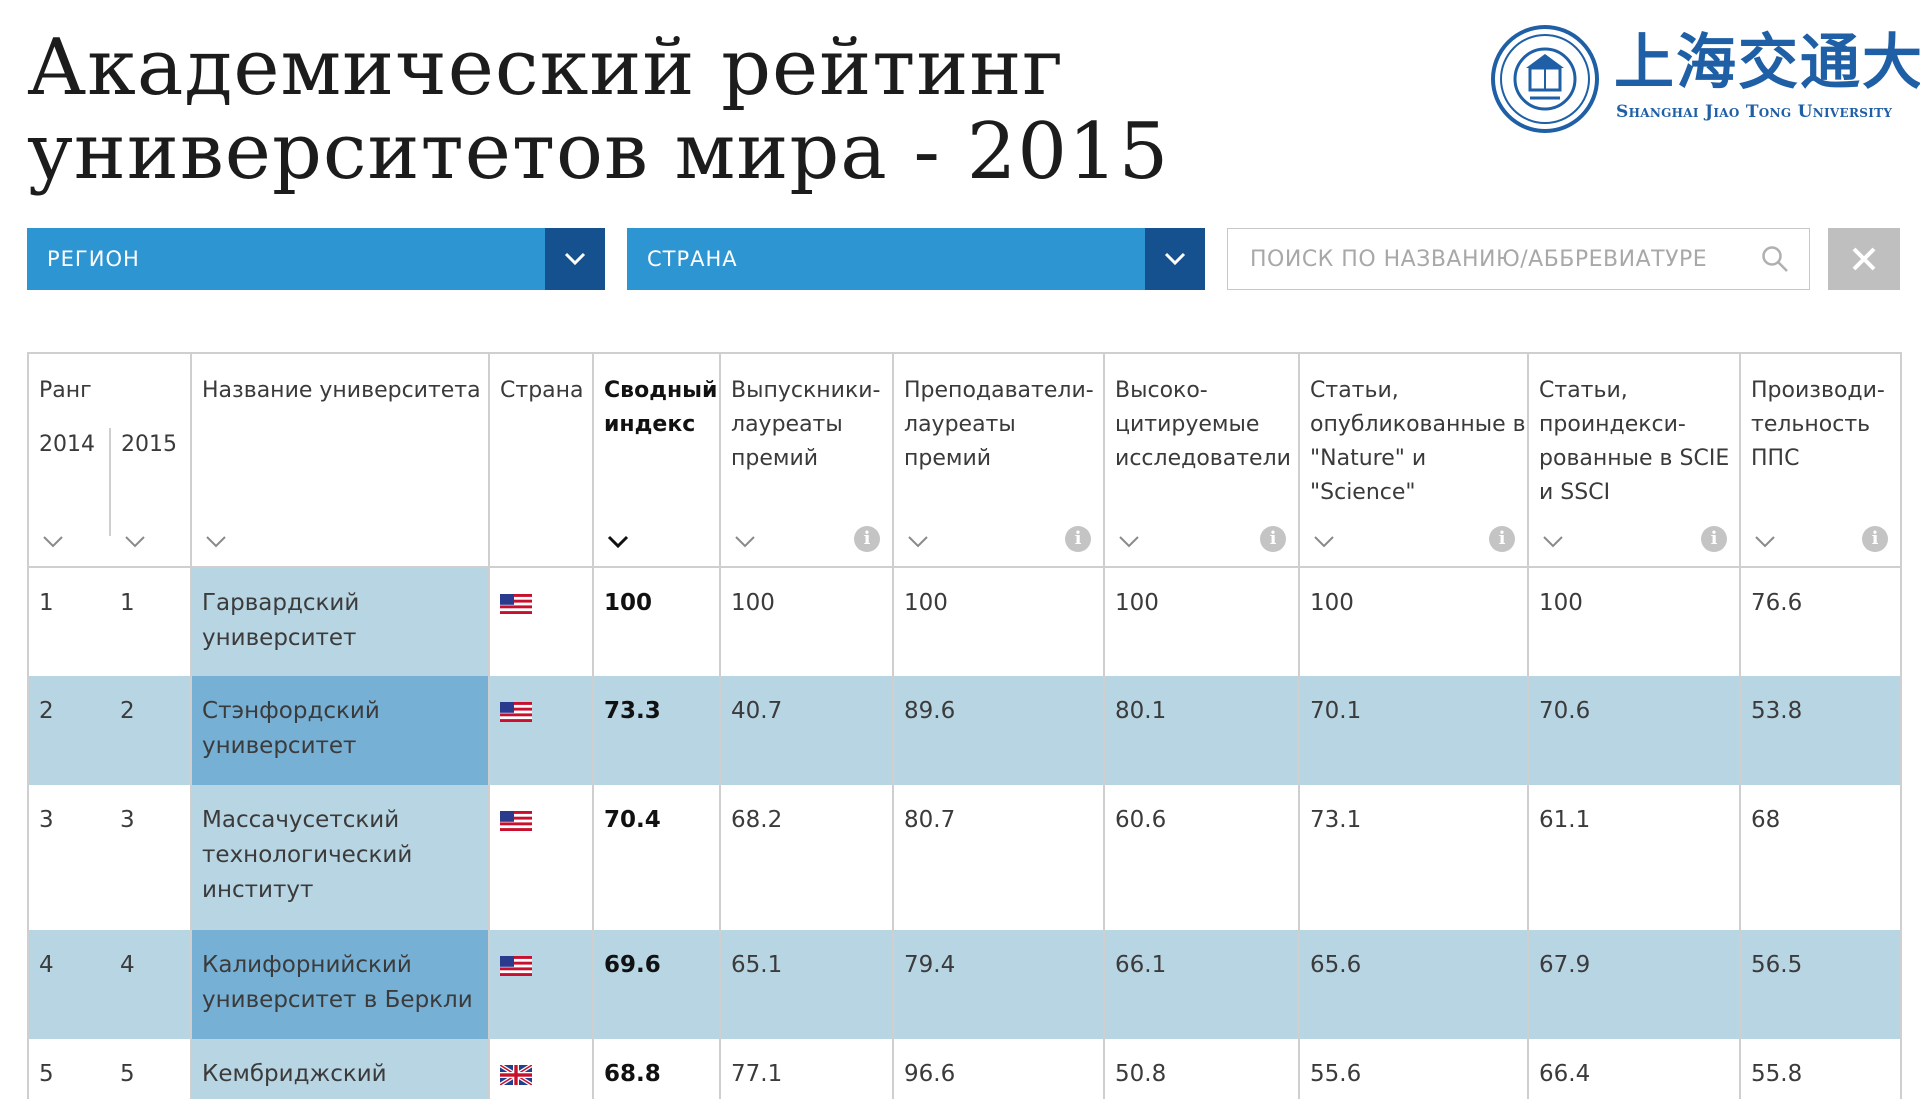 Image resolution: width=1920 pixels, height=1099 pixels. What do you see at coordinates (692, 259) in the screenshot?
I see `country-select-label: СТРАНА` at bounding box center [692, 259].